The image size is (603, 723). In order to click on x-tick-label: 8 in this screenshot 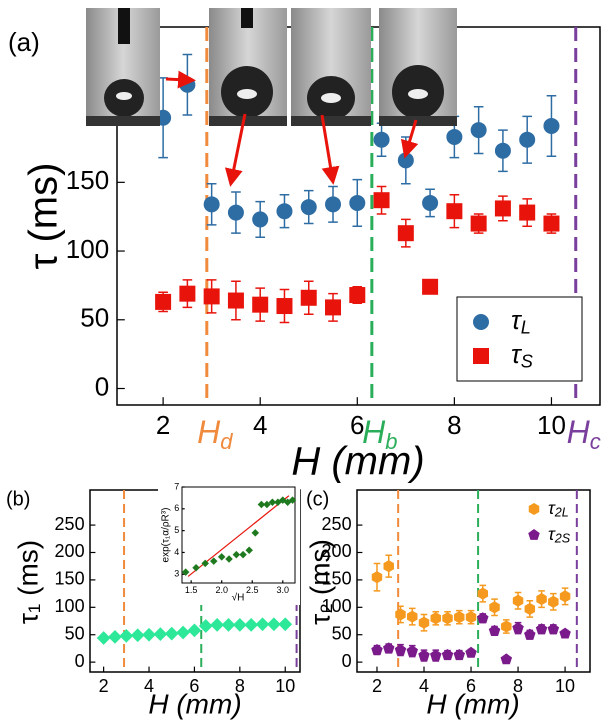, I will do `click(240, 686)`.